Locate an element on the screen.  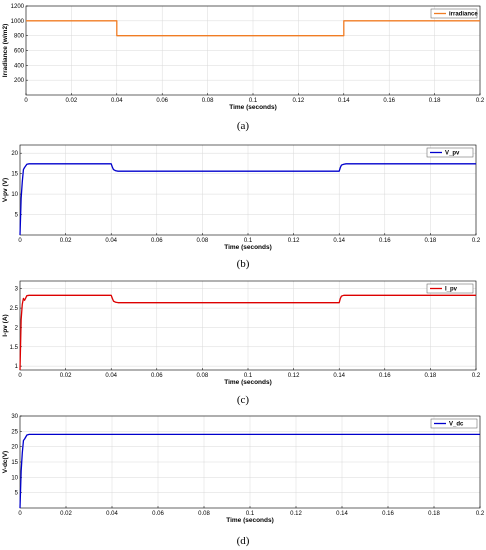
y-tick-label: 1200 is located at coordinates (18, 7).